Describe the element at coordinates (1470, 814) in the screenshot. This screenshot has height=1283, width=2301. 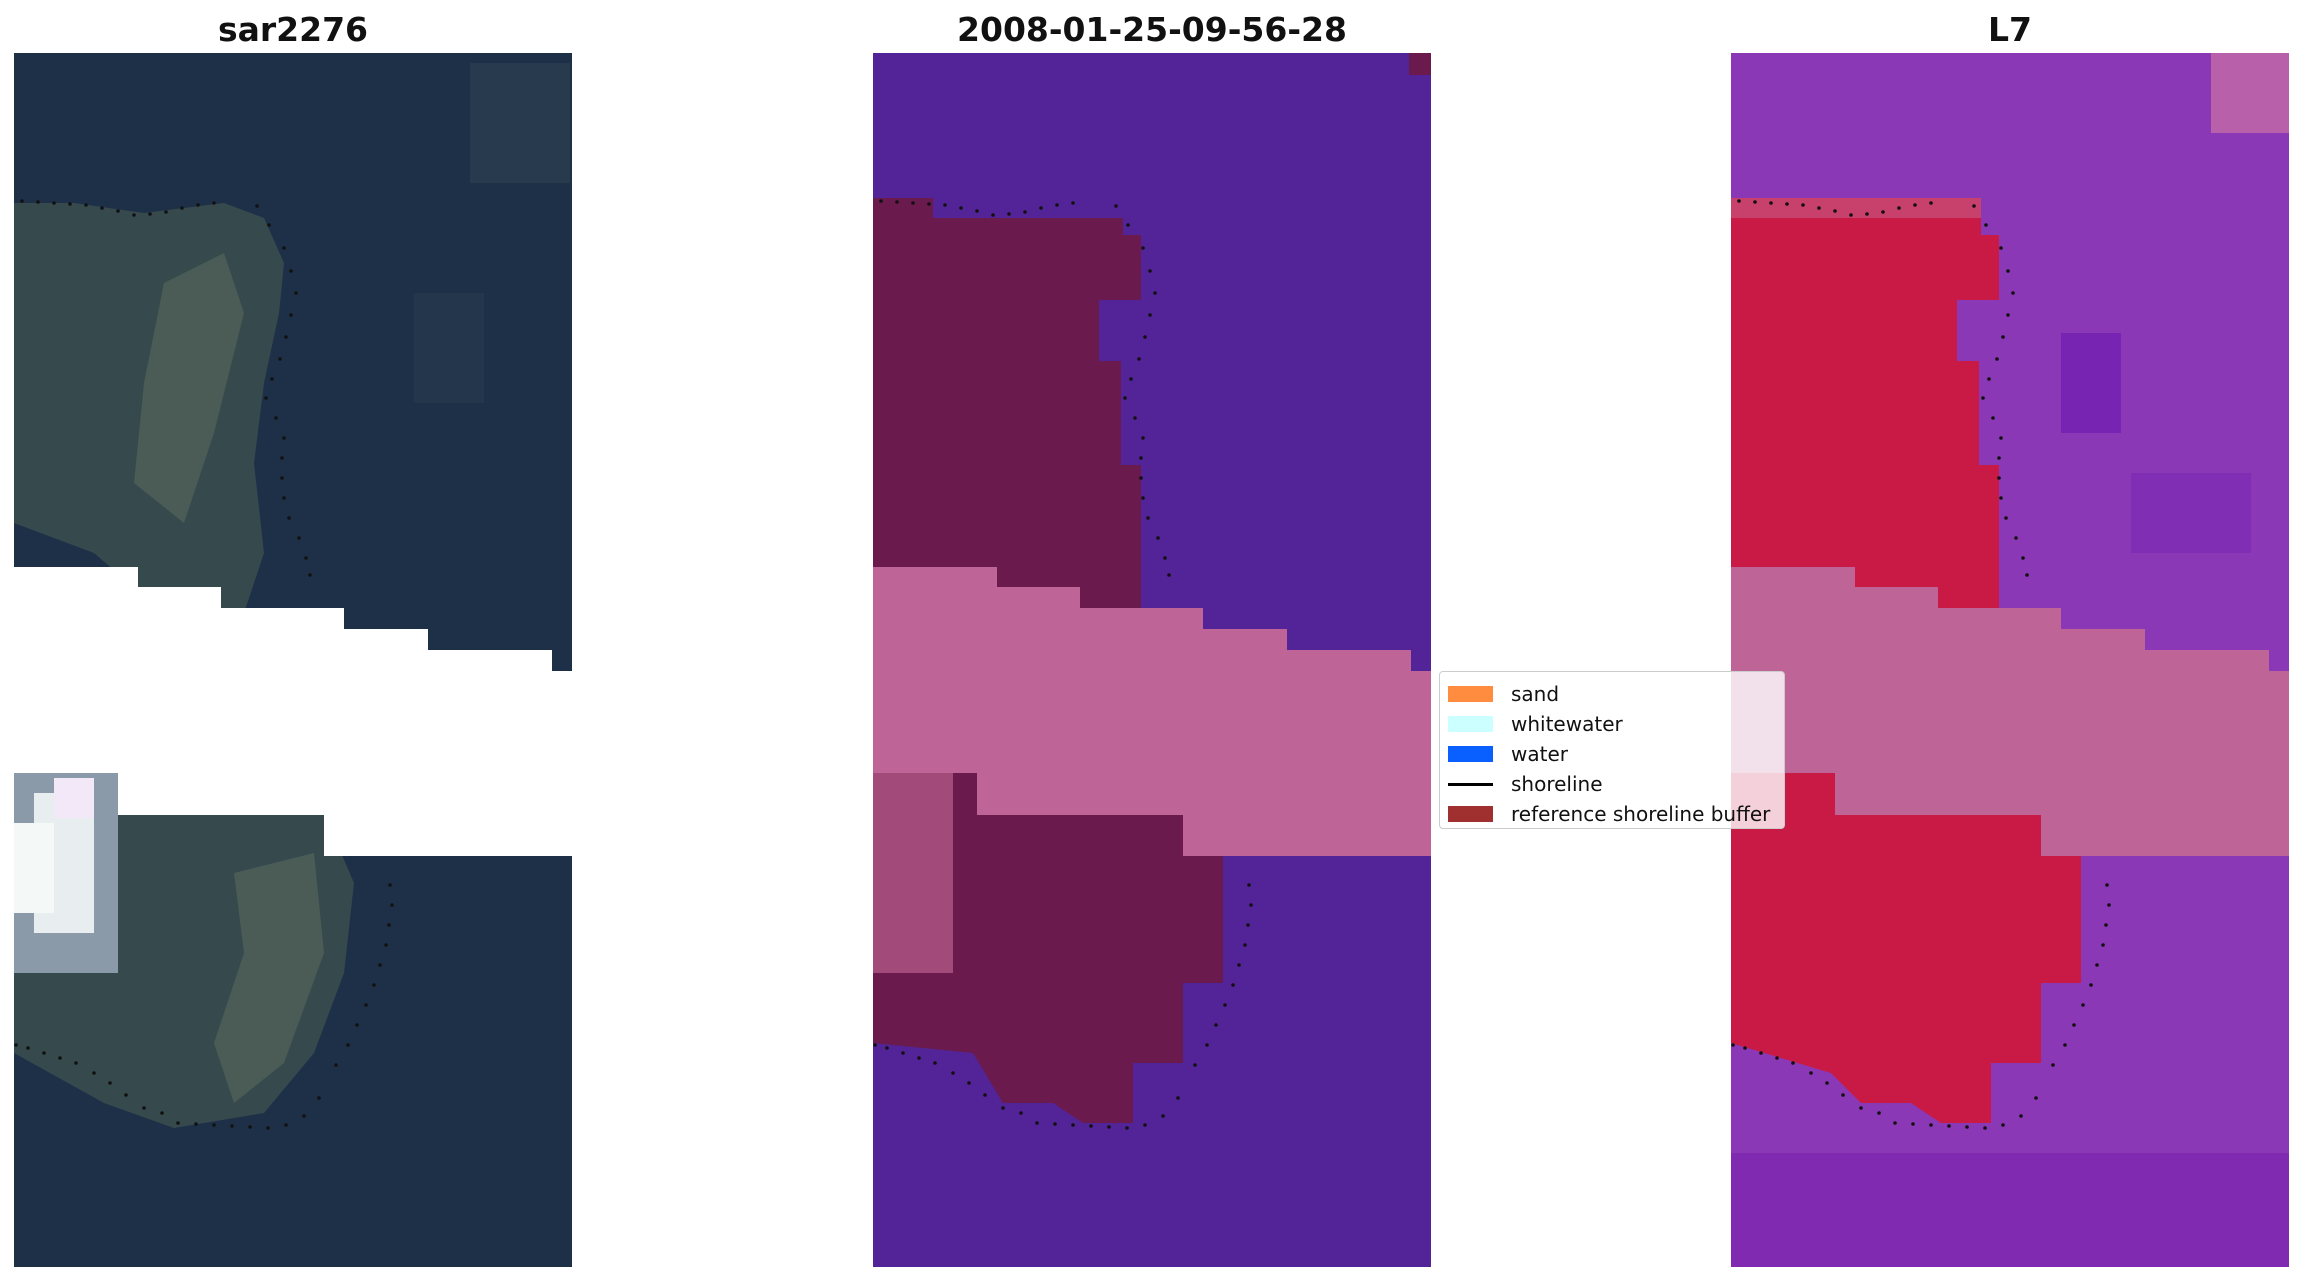
I see `buffer-swatch-icon` at that location.